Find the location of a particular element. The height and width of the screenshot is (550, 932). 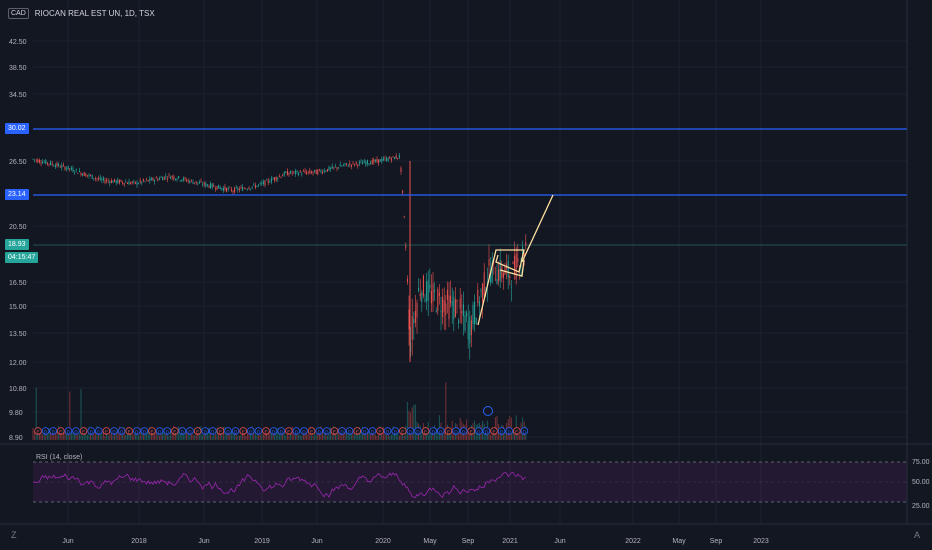

flag-pattern-drawing is located at coordinates (501, 287).